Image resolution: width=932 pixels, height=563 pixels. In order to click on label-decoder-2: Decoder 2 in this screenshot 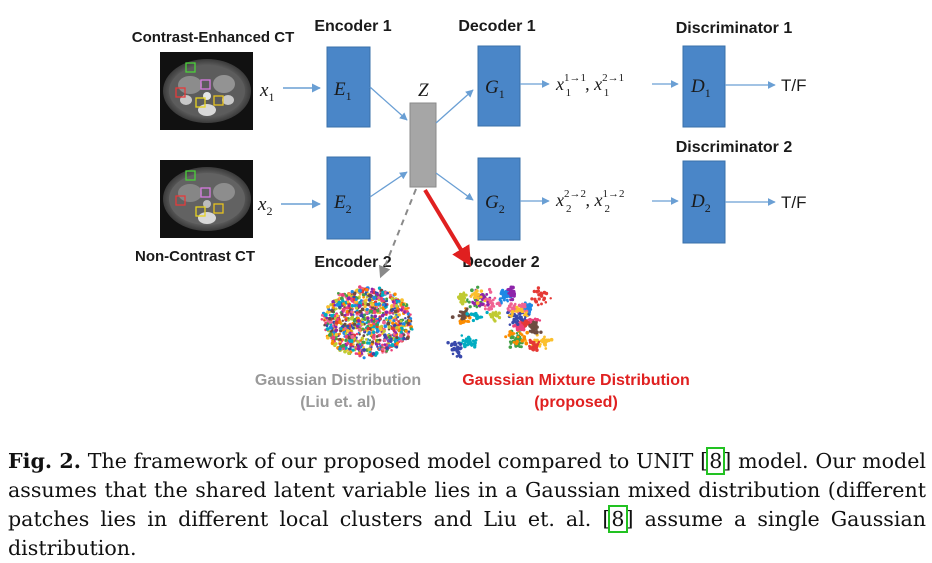, I will do `click(500, 262)`.